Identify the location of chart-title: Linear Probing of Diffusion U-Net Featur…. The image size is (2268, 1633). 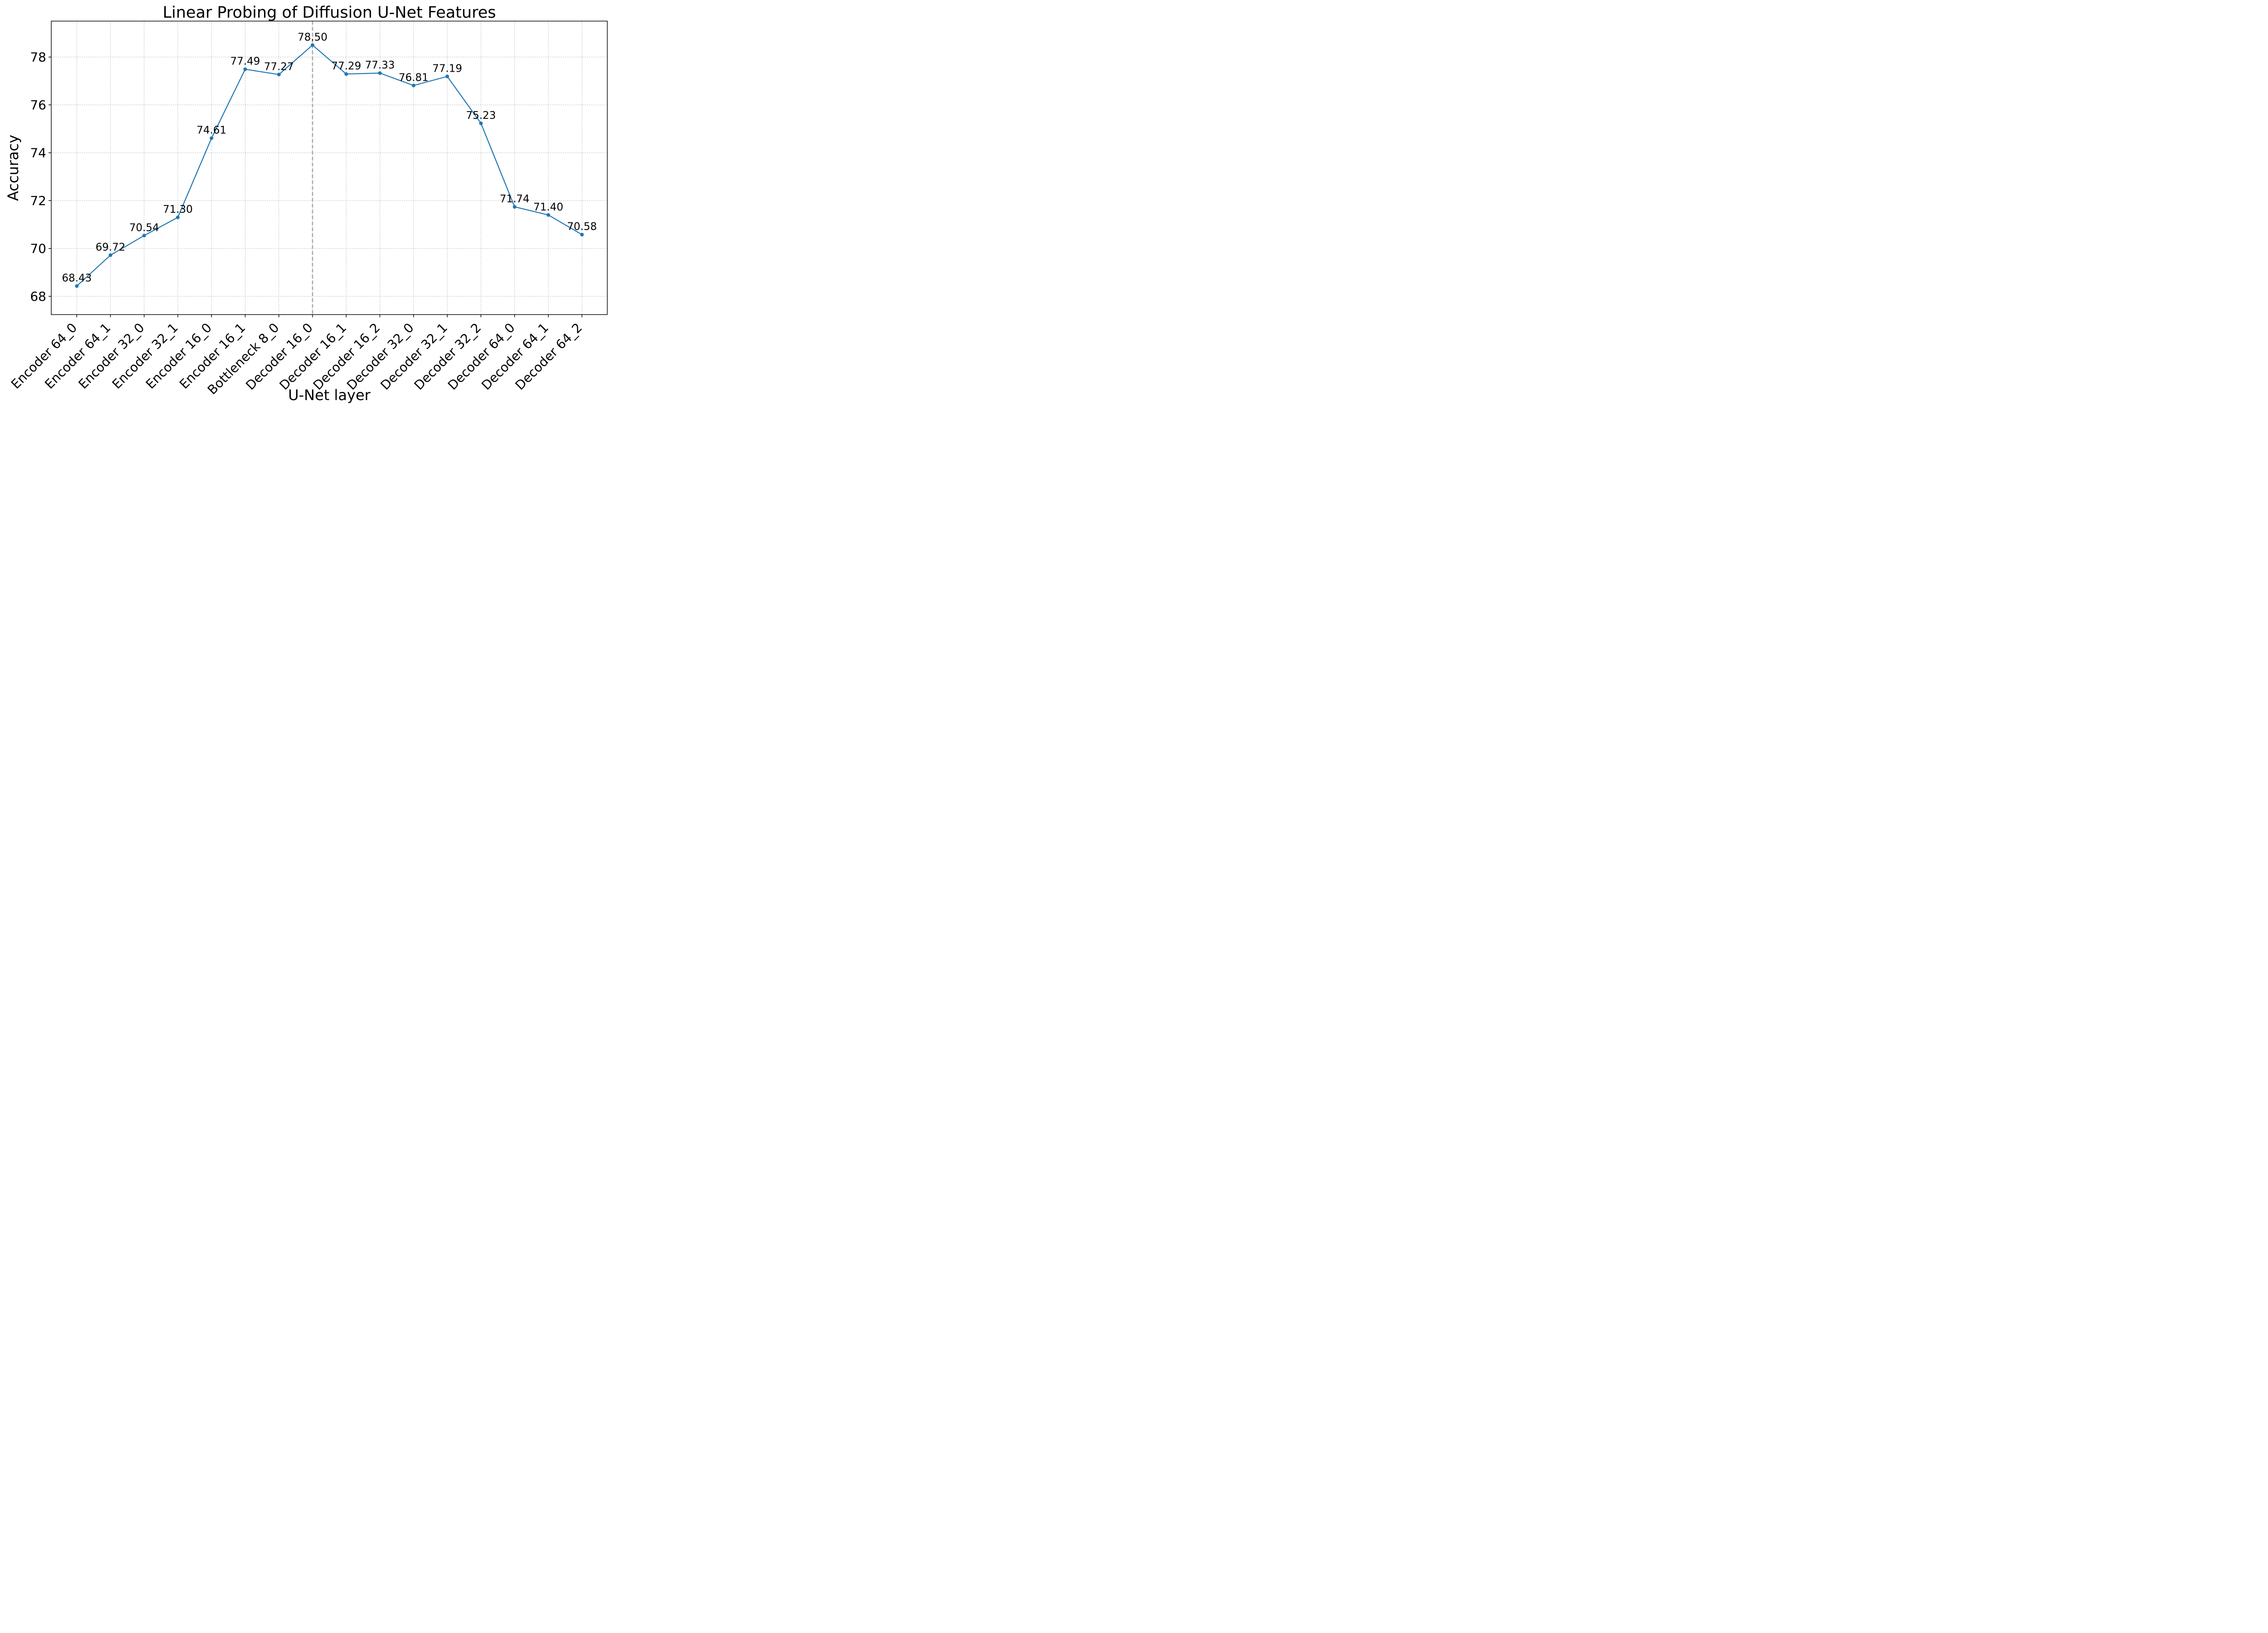
(330, 13).